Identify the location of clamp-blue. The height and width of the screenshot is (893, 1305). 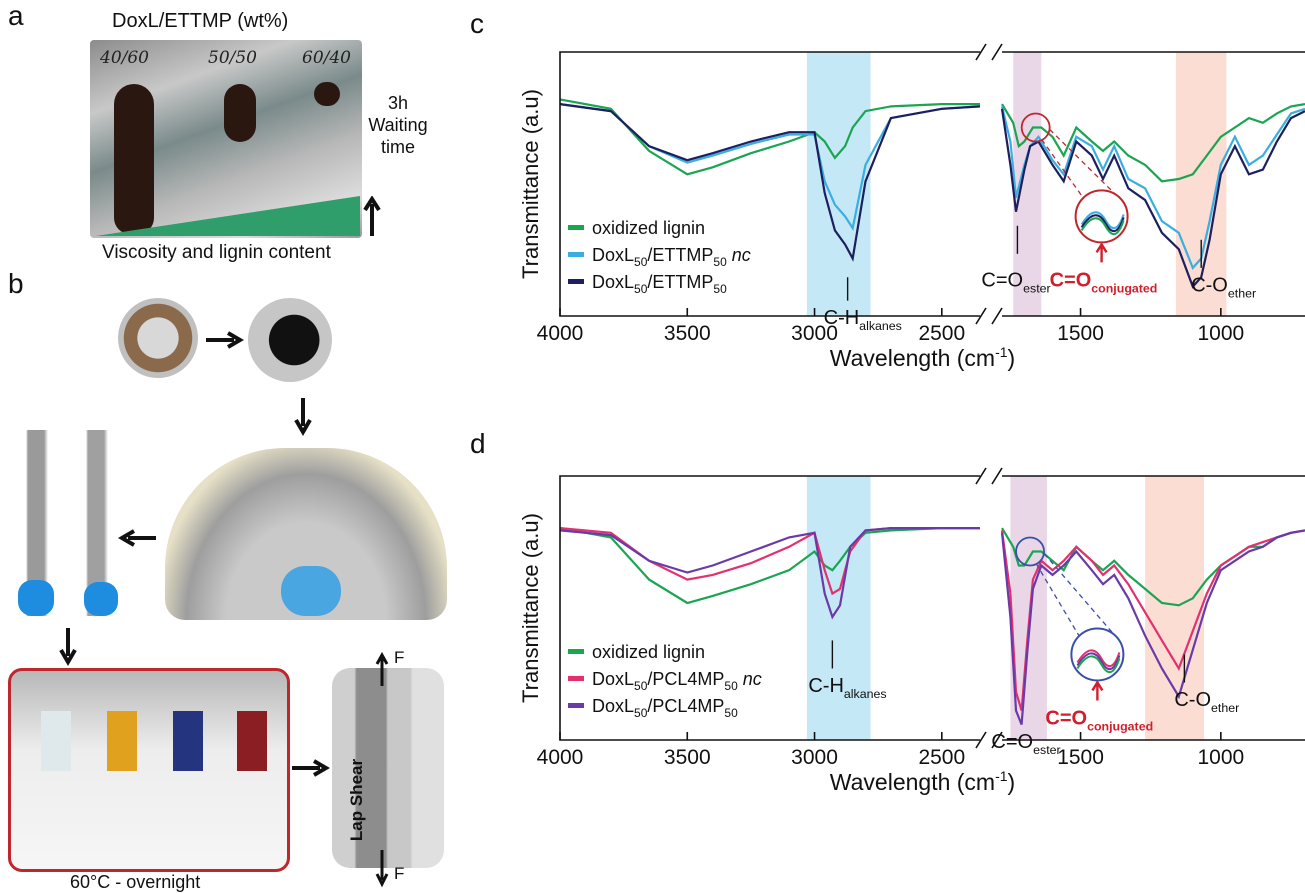
(188, 741).